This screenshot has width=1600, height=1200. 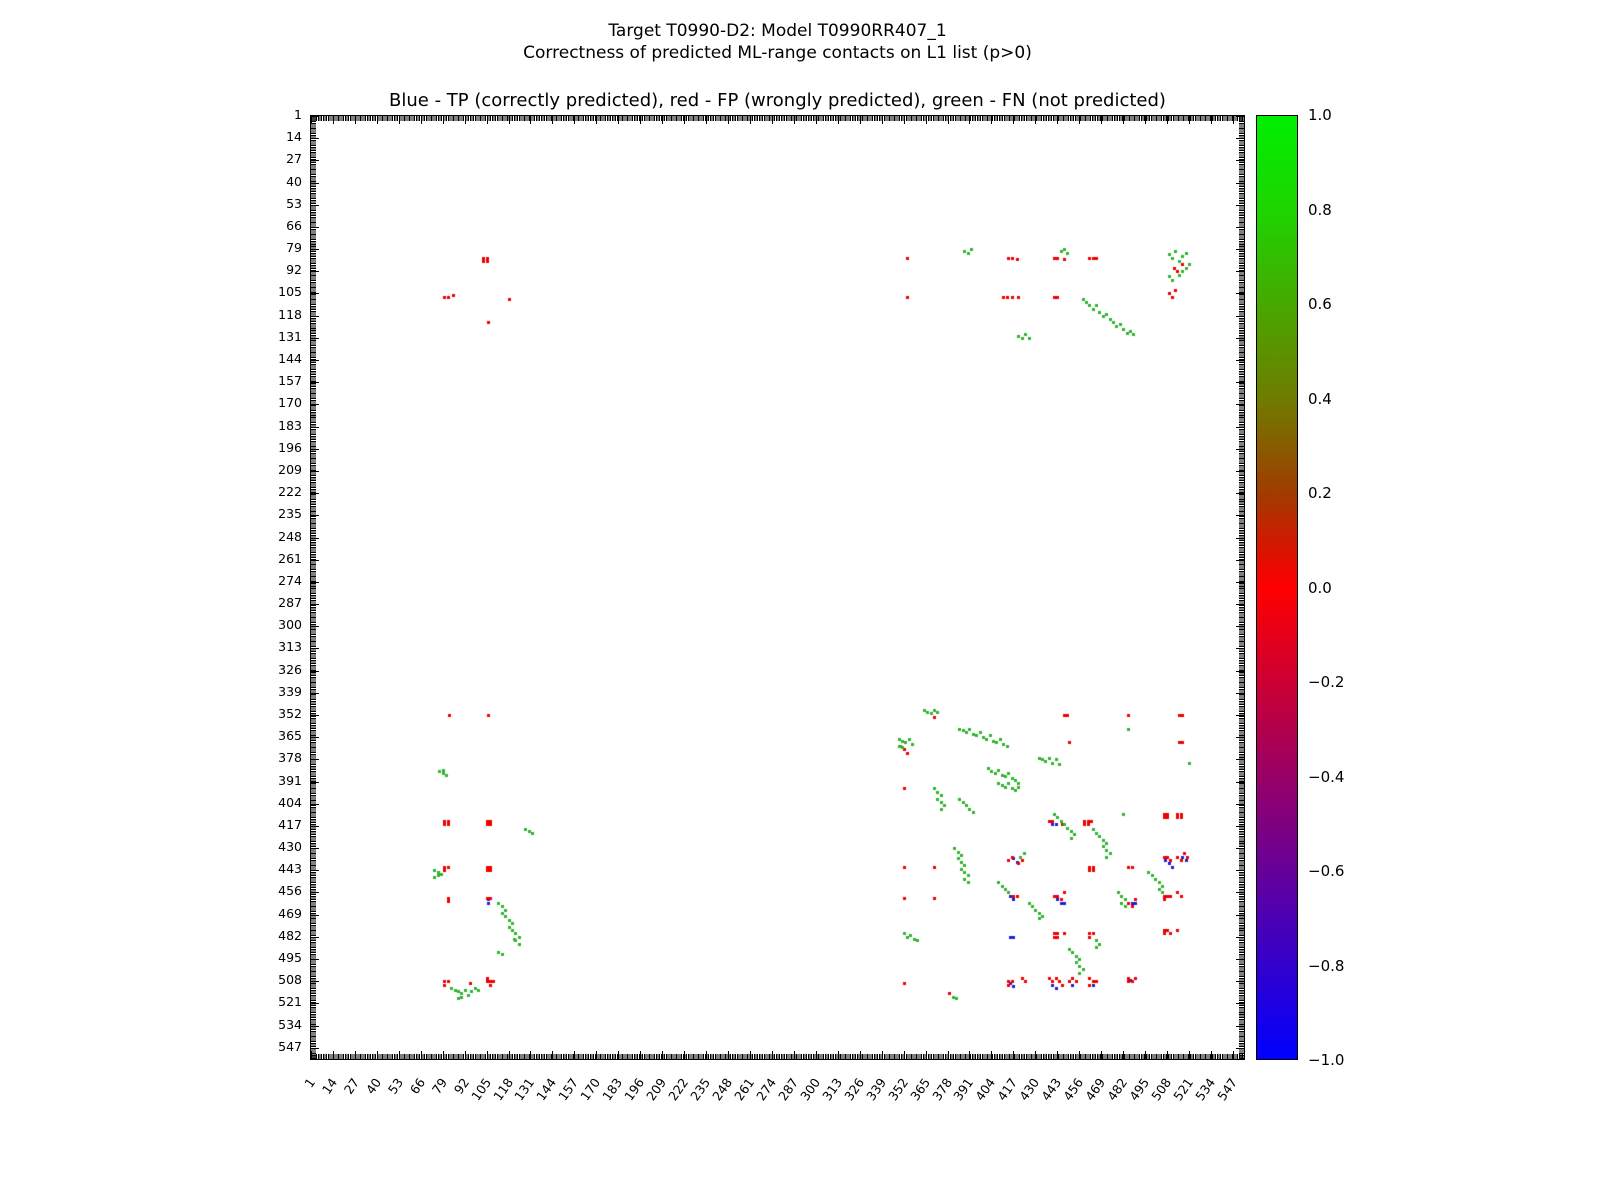 What do you see at coordinates (290, 359) in the screenshot?
I see `y-tick-label: 144` at bounding box center [290, 359].